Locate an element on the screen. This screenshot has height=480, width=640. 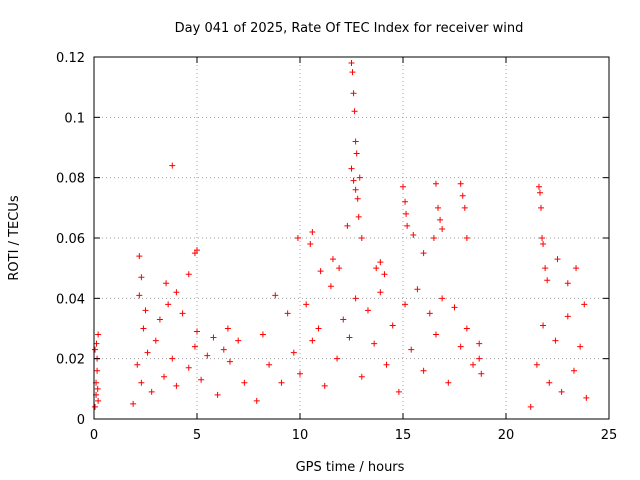
y-tick-label: 0.12 is located at coordinates (70, 58).